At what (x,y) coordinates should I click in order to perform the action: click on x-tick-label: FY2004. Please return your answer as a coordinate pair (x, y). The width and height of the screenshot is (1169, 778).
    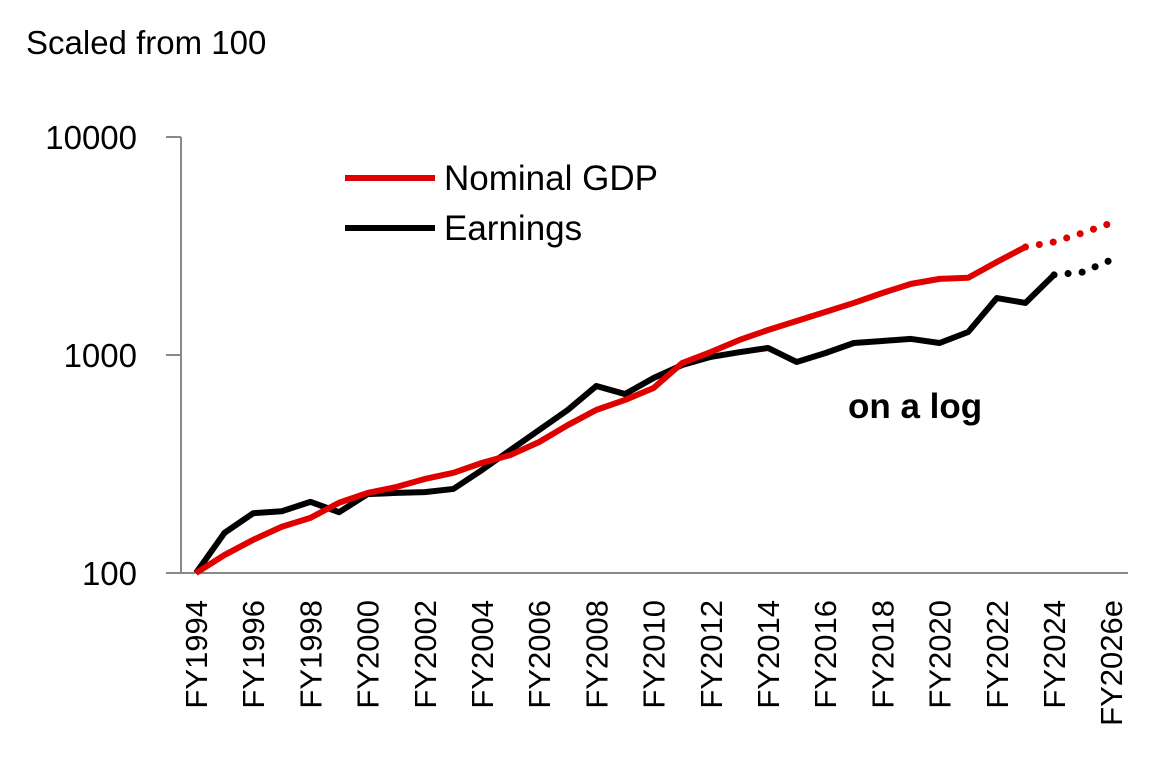
    Looking at the image, I should click on (482, 654).